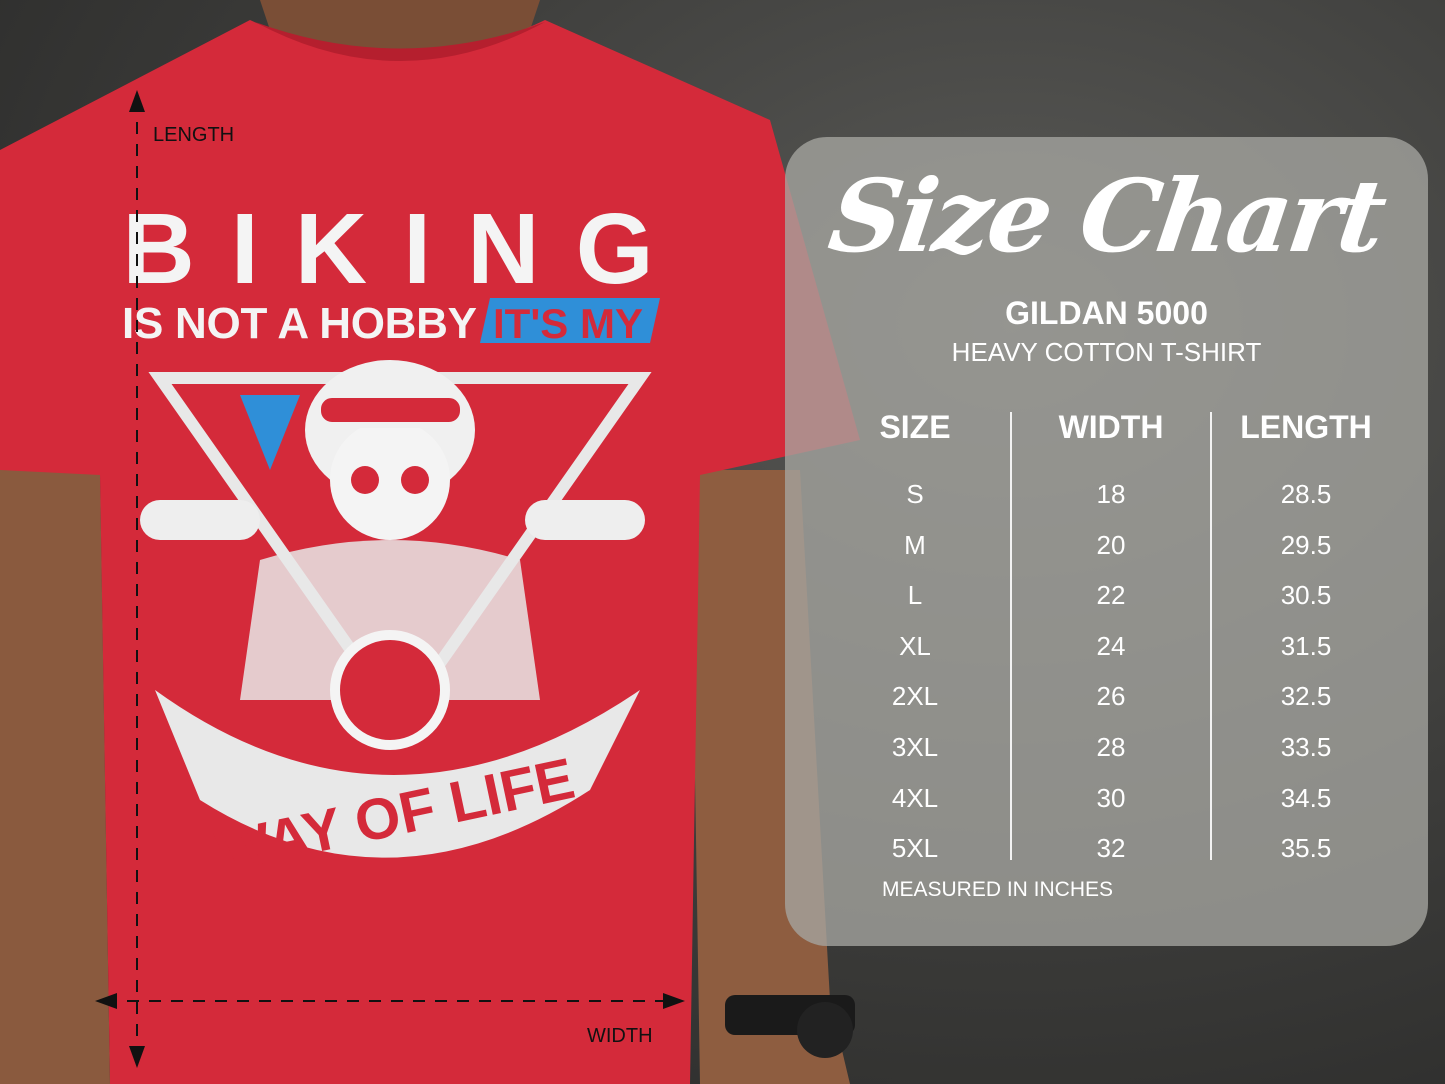 The image size is (1445, 1084). I want to click on table-cell-size: L, so click(915, 595).